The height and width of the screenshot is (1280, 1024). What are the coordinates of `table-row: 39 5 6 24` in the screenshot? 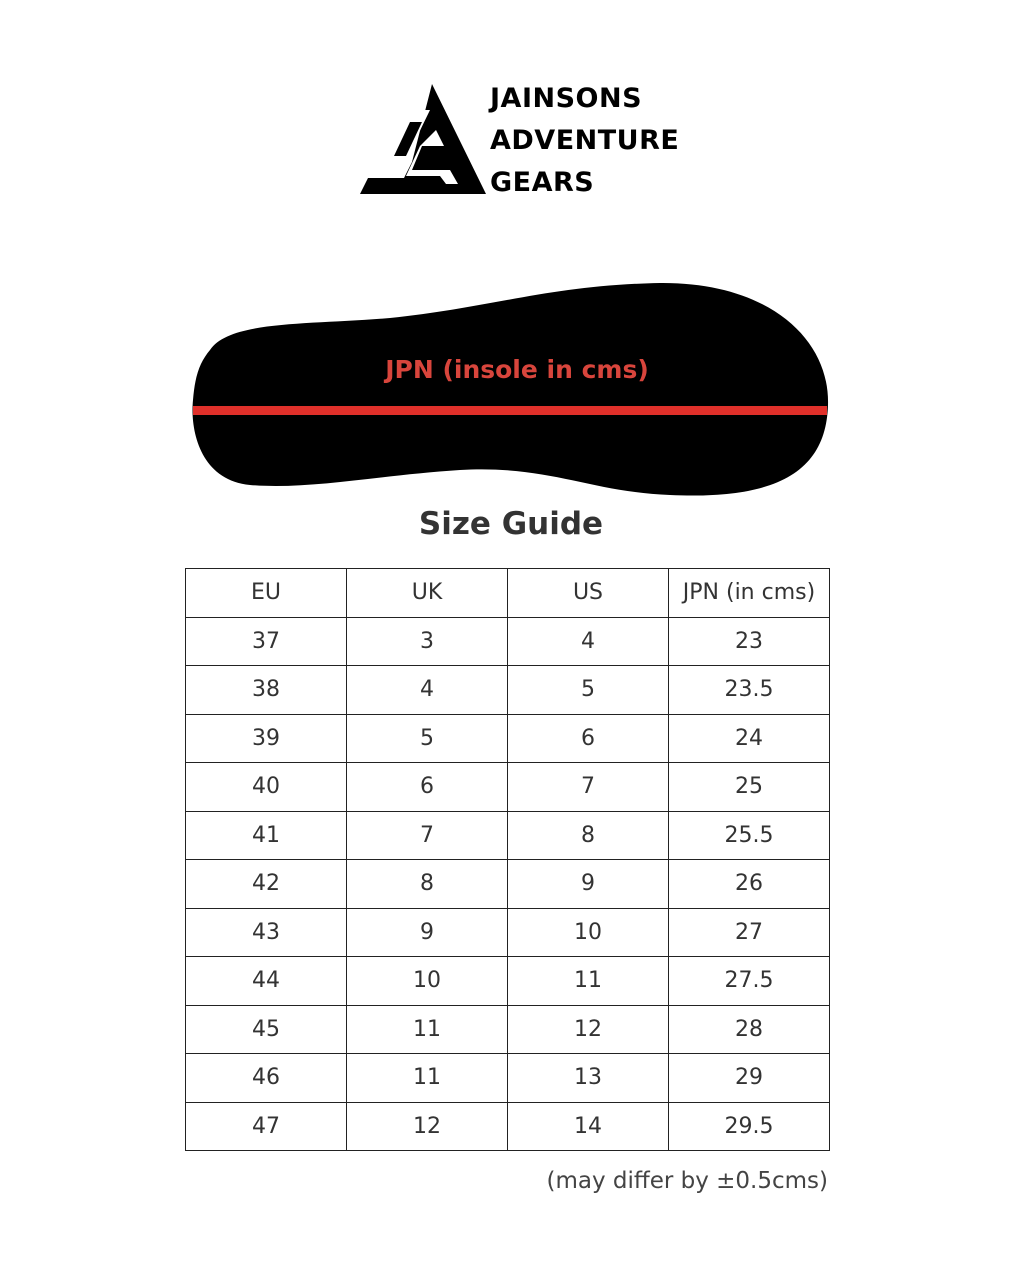 It's located at (507, 738).